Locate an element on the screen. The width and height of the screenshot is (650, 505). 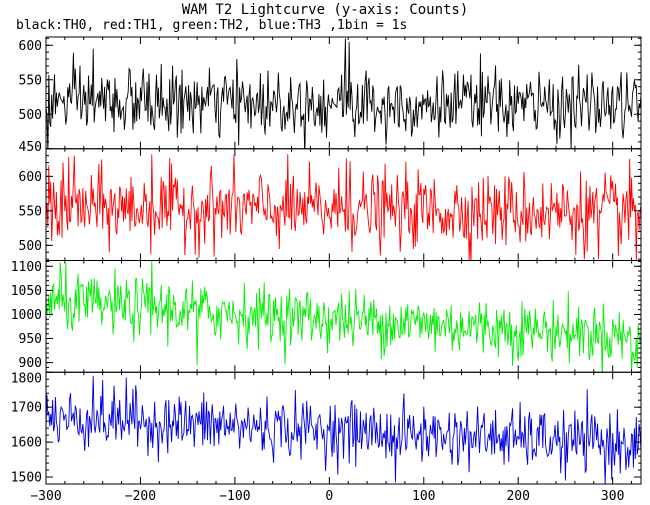
x-tick-label: −100 is located at coordinates (234, 496).